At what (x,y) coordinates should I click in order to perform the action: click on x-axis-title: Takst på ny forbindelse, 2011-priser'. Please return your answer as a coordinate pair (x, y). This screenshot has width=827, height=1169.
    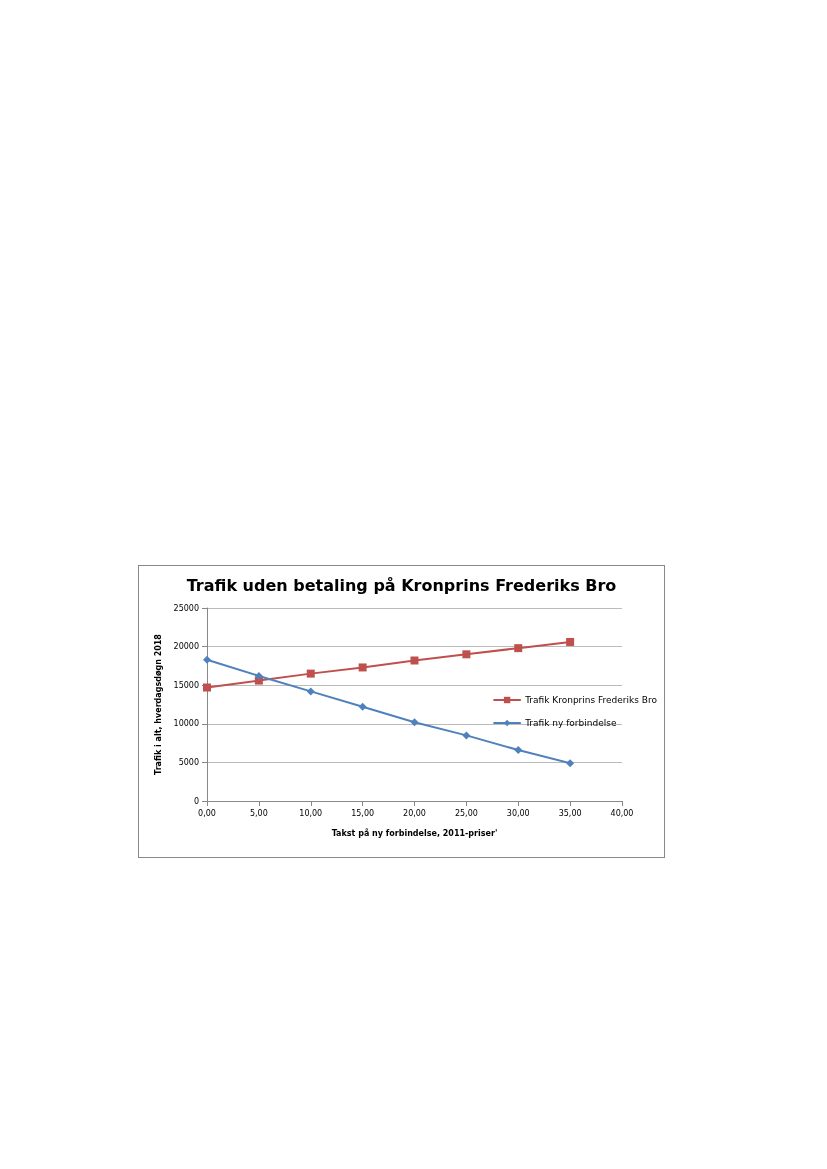
    Looking at the image, I should click on (414, 832).